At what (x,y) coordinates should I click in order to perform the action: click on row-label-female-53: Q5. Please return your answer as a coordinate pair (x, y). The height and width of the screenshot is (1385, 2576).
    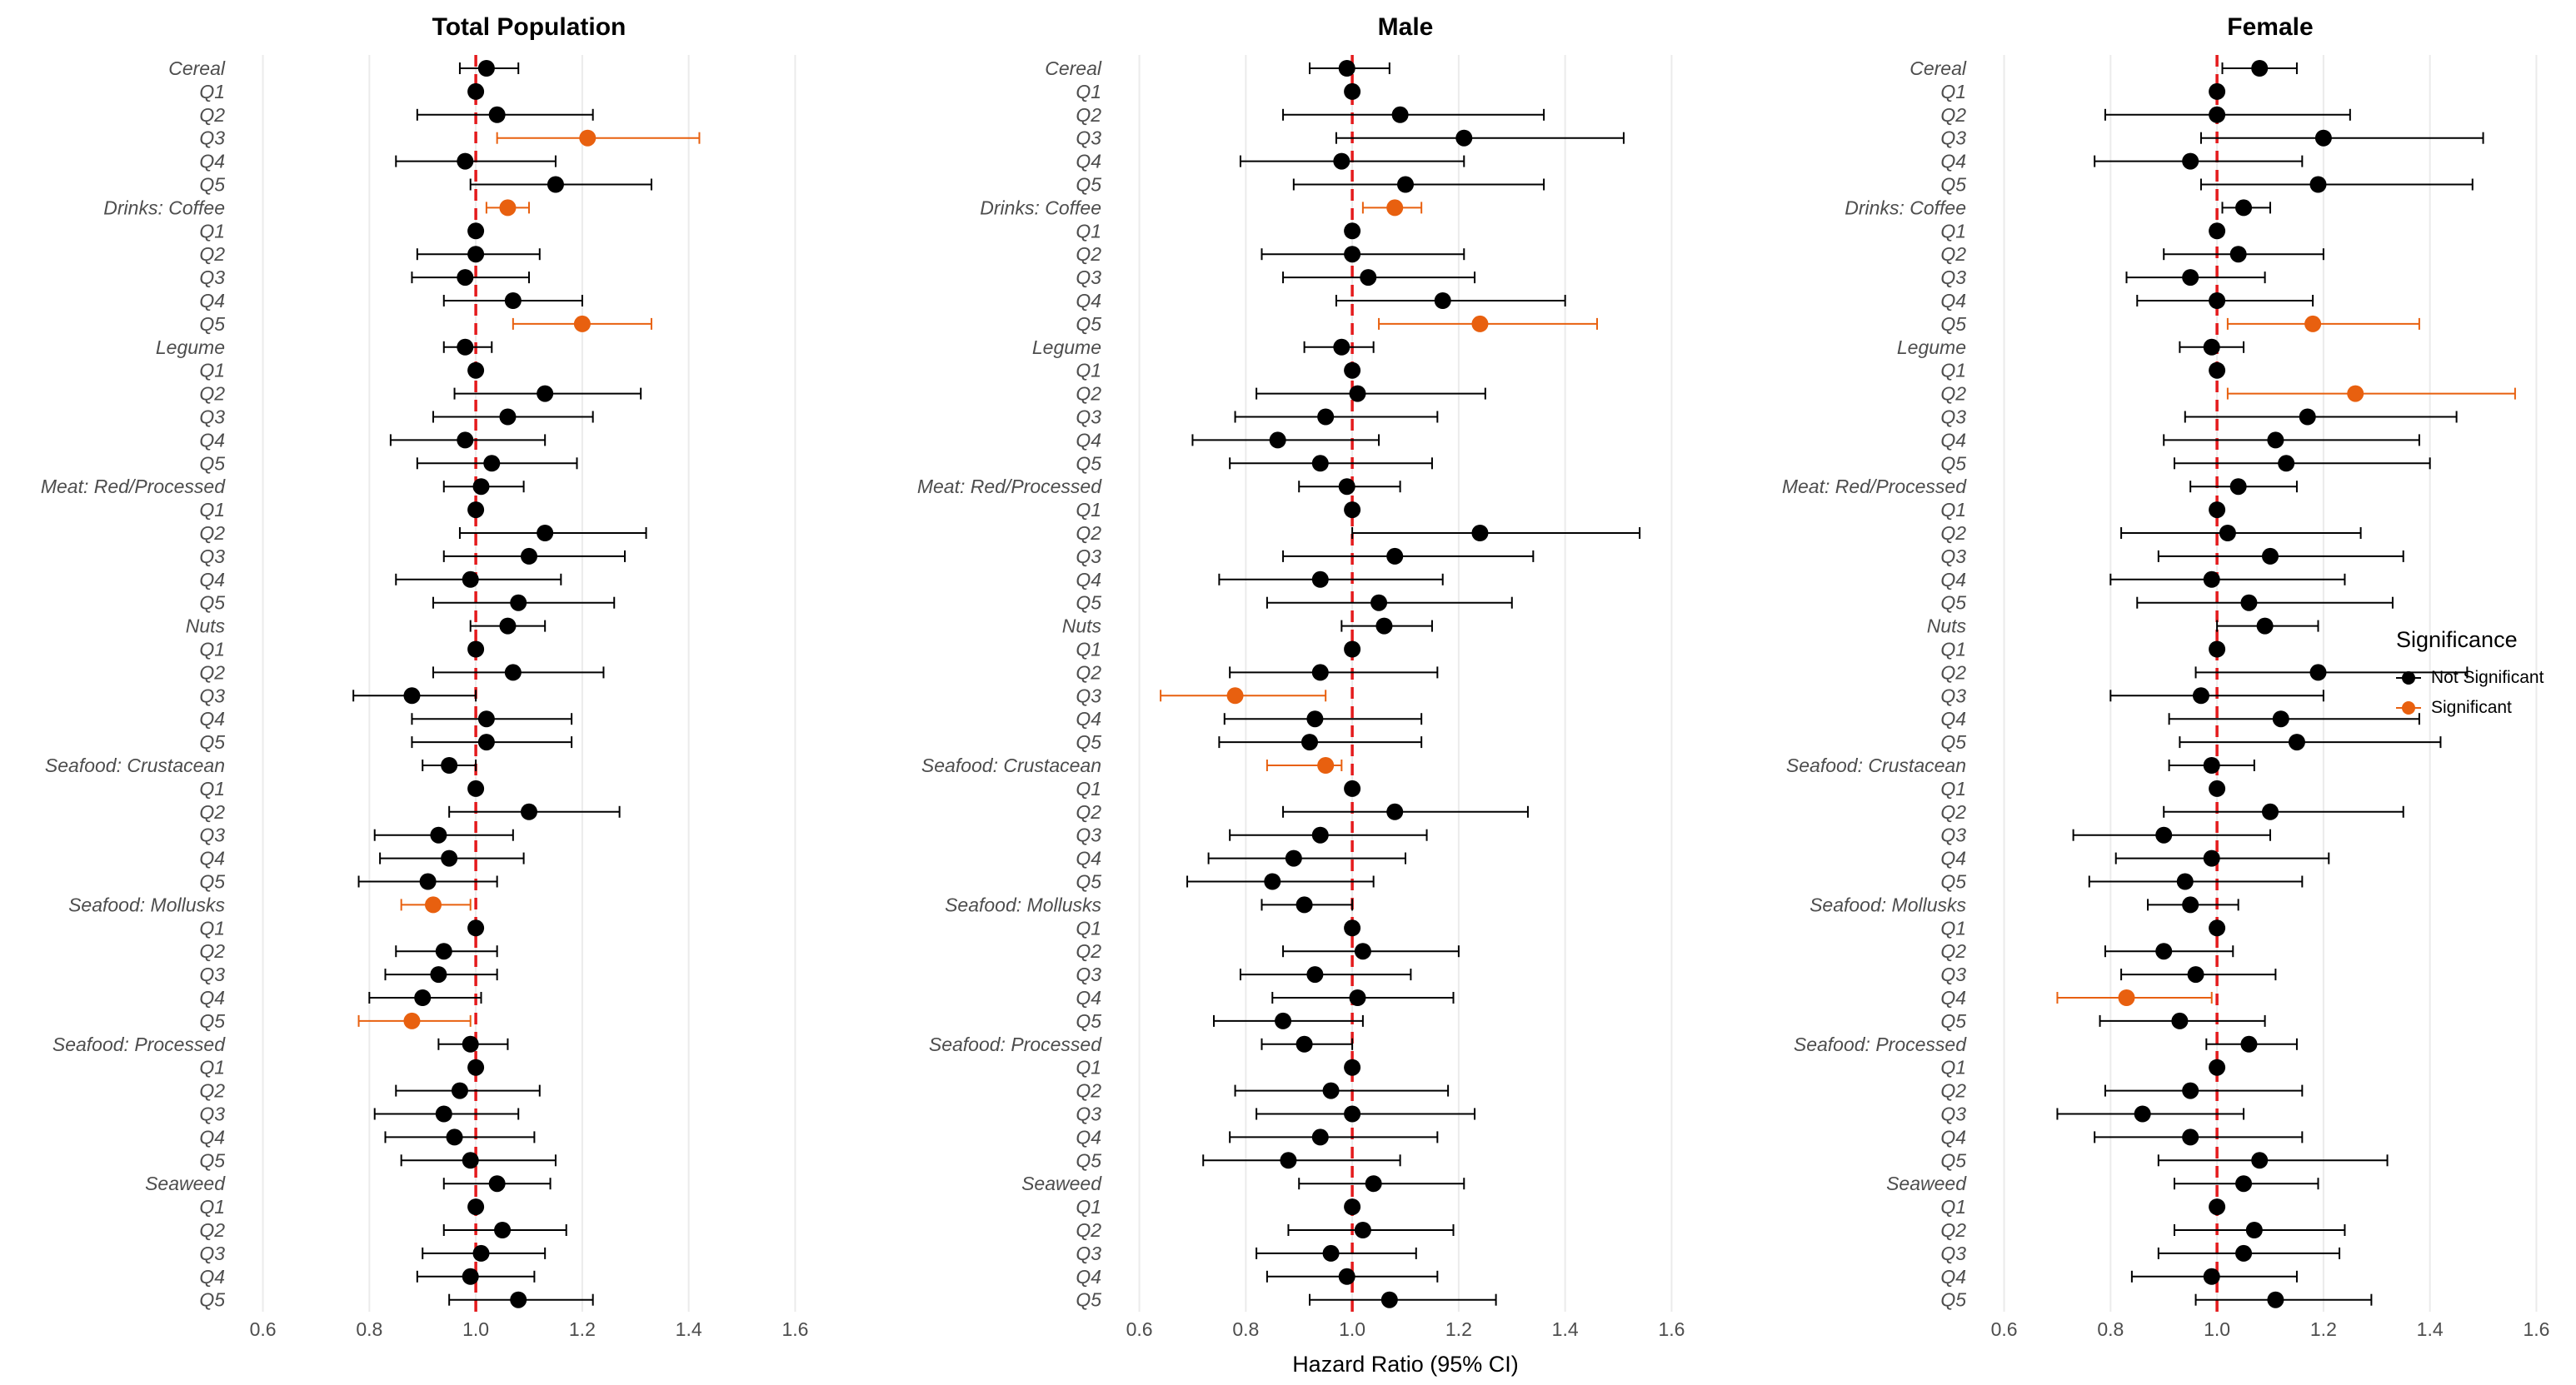
    Looking at the image, I should click on (1953, 1300).